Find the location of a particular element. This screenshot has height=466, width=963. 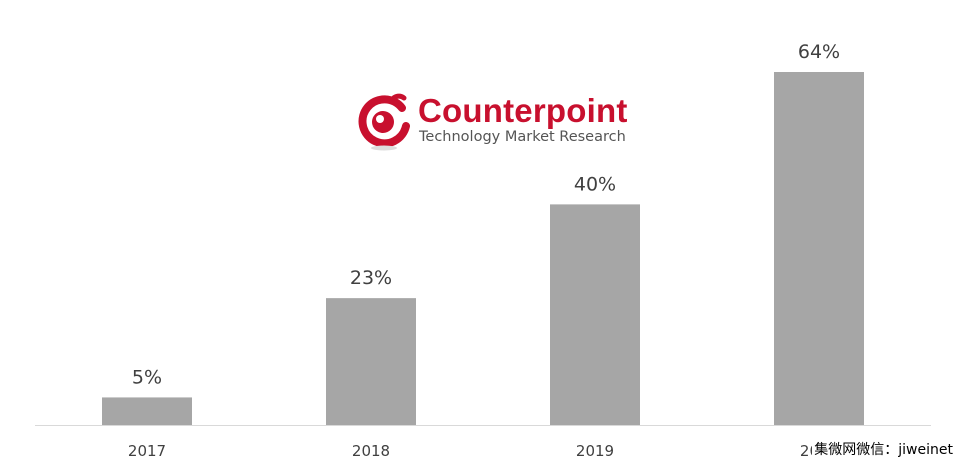

logo-name: Counterpoint is located at coordinates (523, 110).